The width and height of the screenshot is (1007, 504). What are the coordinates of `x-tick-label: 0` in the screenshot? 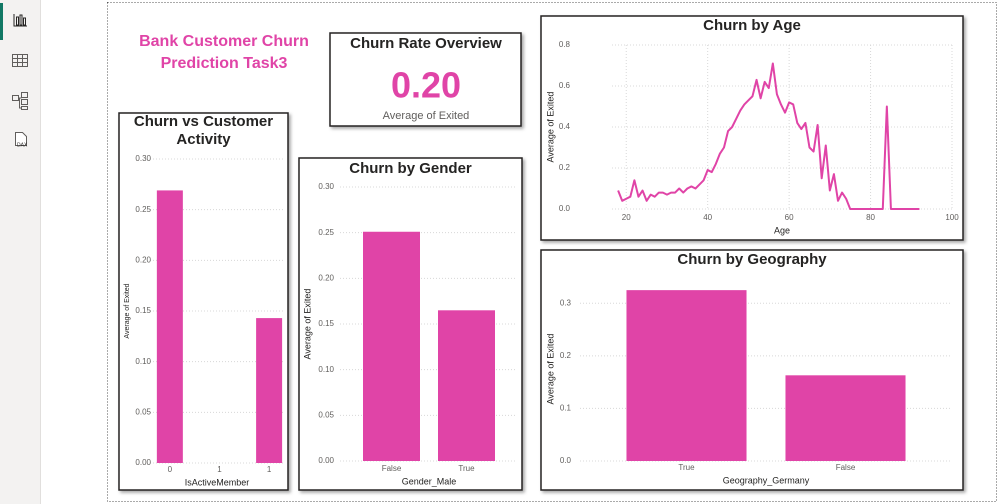 It's located at (170, 469).